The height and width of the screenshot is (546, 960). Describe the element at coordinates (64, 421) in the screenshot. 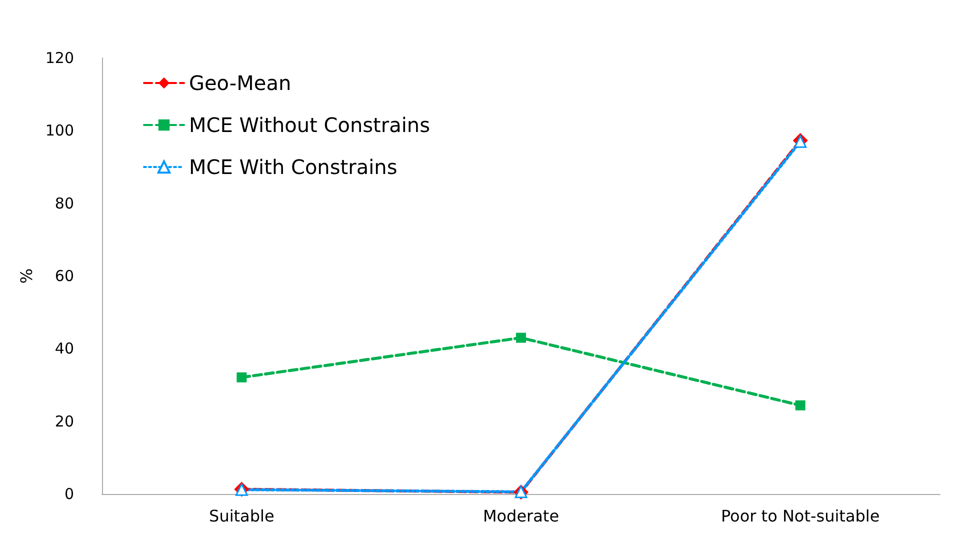

I see `y-tick-label: 20` at that location.